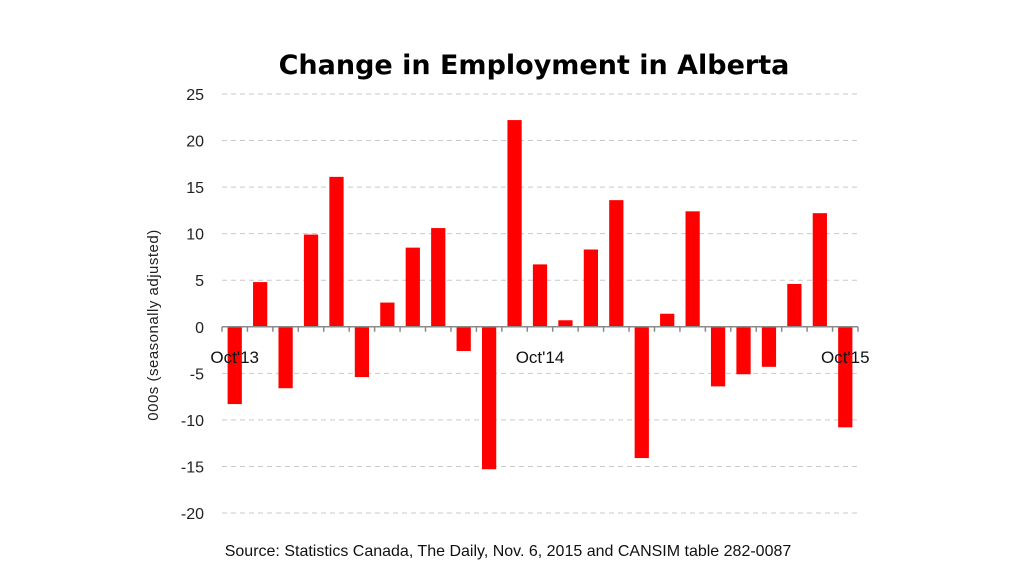 This screenshot has height=575, width=1024. I want to click on x-tick-label: Oct'15, so click(845, 357).